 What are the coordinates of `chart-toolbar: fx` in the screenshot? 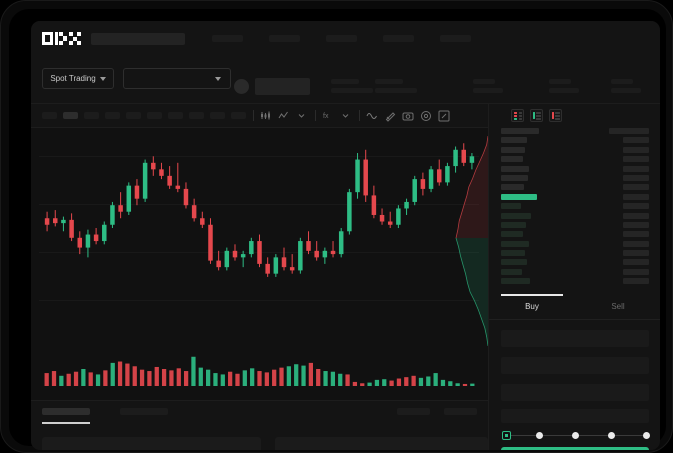 It's located at (259, 116).